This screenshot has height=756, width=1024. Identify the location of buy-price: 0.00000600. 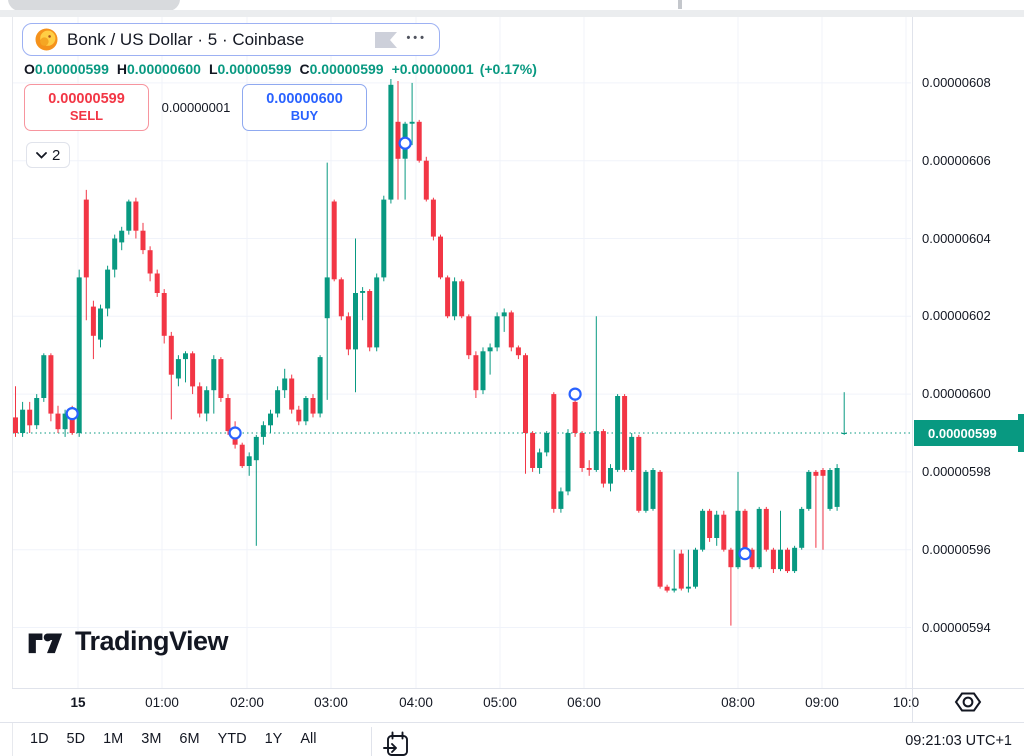
(304, 99).